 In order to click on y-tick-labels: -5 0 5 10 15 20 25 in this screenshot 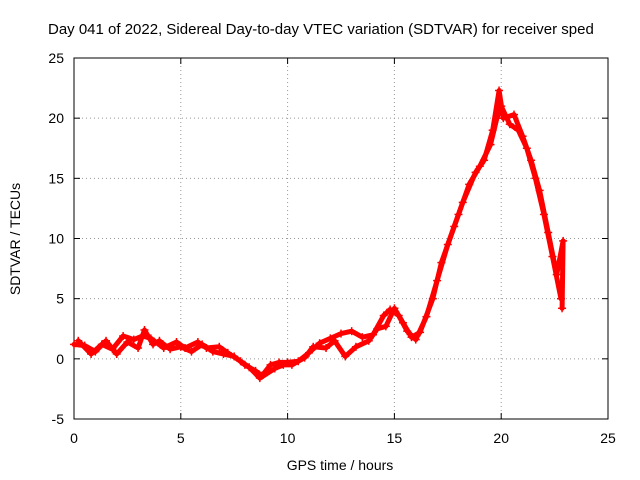, I will do `click(56, 238)`.